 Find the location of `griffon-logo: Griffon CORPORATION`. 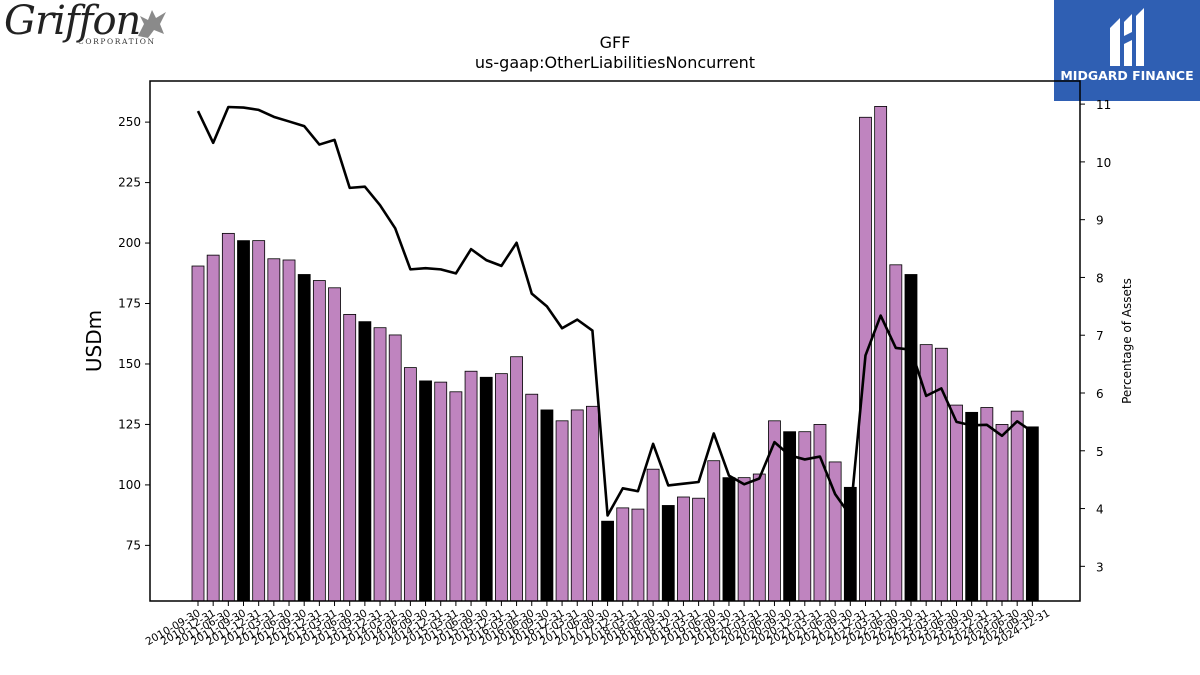

griffon-logo: Griffon CORPORATION is located at coordinates (89, 24).